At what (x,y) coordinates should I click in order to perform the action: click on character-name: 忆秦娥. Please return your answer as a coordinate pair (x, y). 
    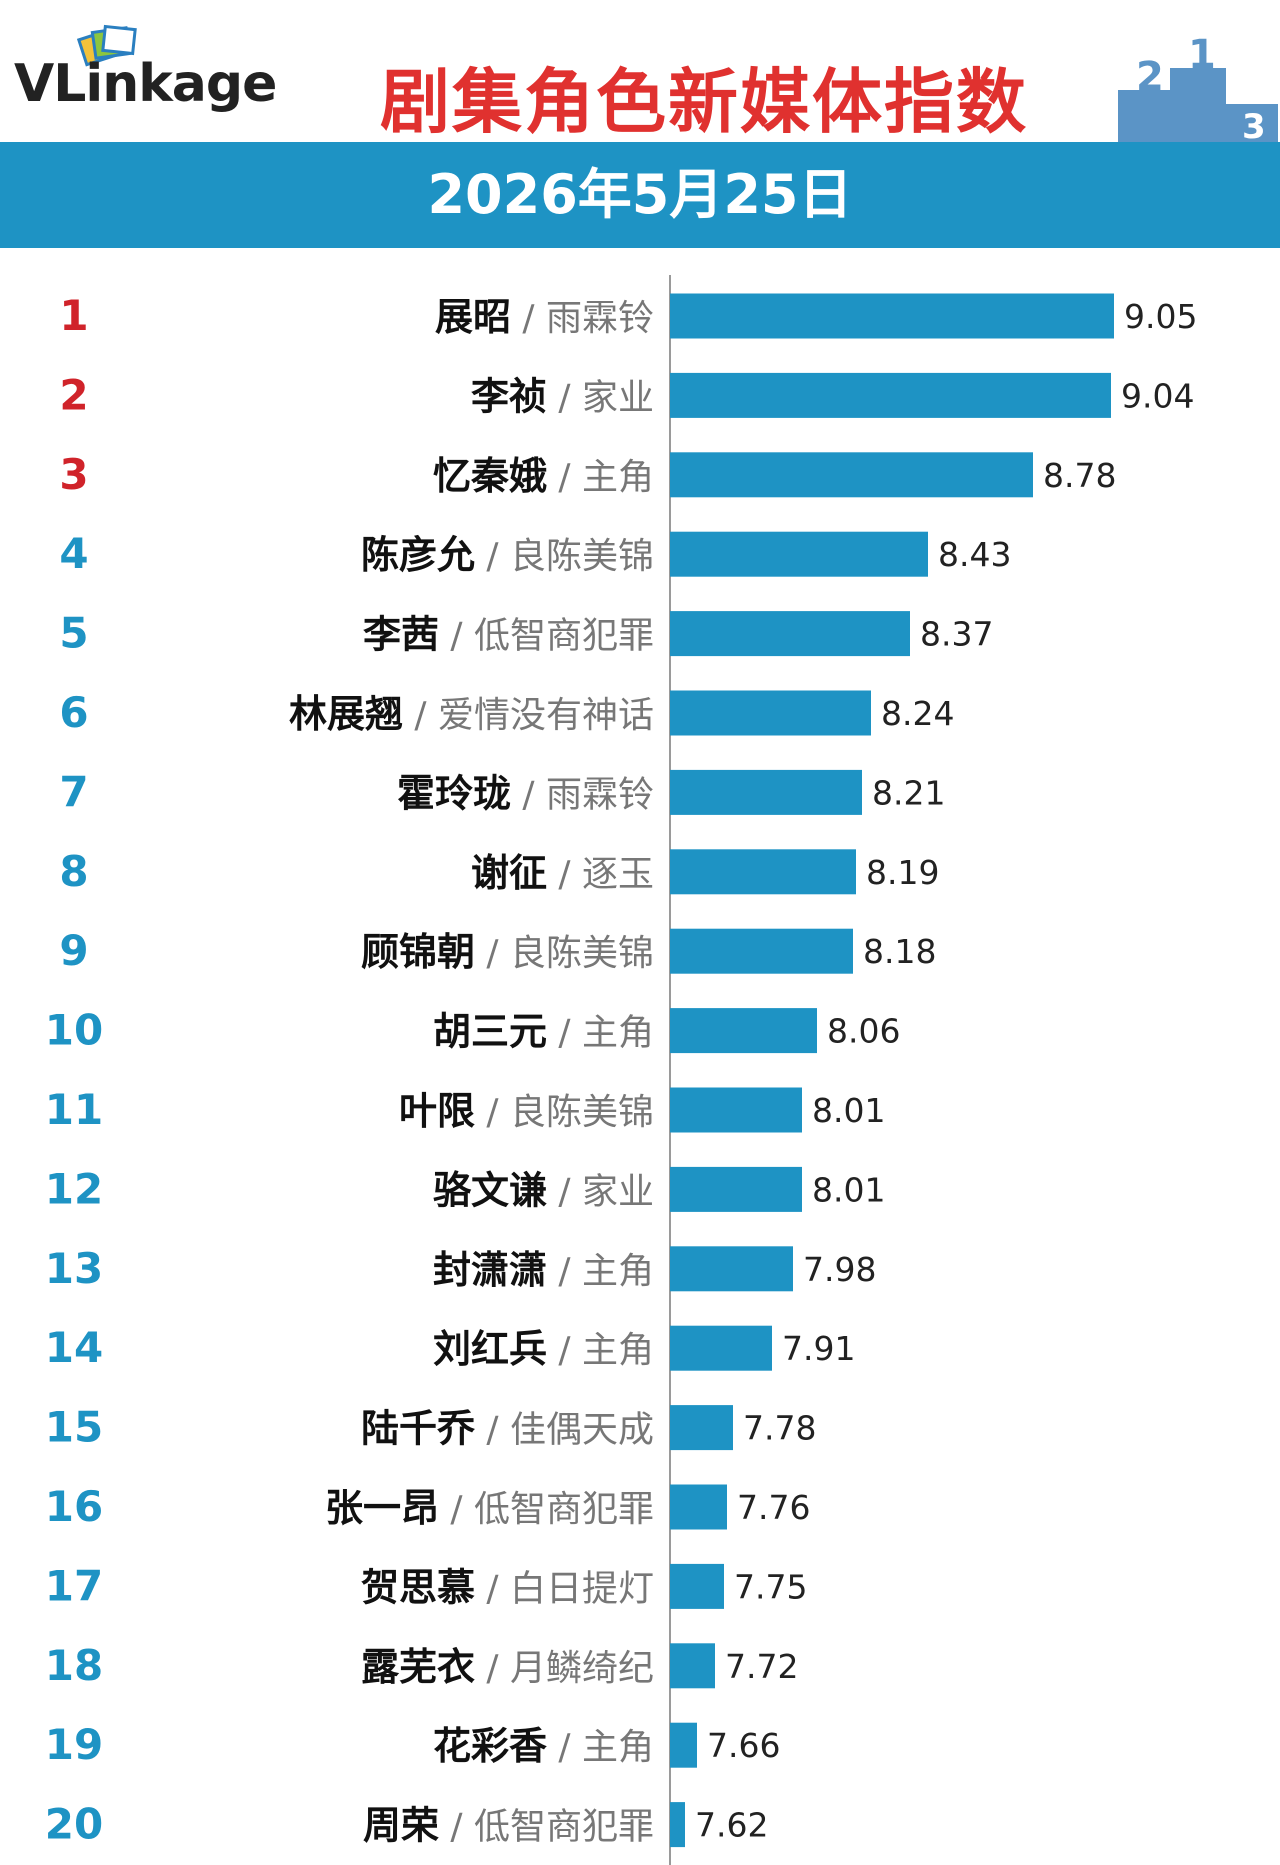
    Looking at the image, I should click on (490, 476).